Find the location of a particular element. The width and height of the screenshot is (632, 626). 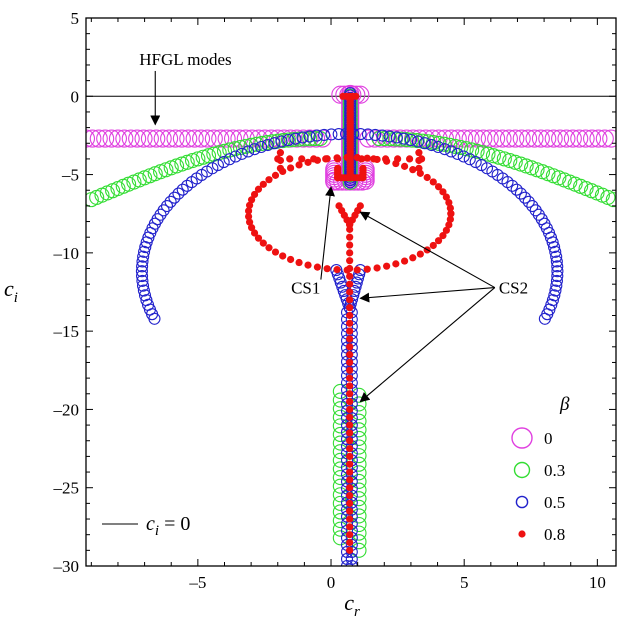

annotation-cs2: CS2 is located at coordinates (513, 288).